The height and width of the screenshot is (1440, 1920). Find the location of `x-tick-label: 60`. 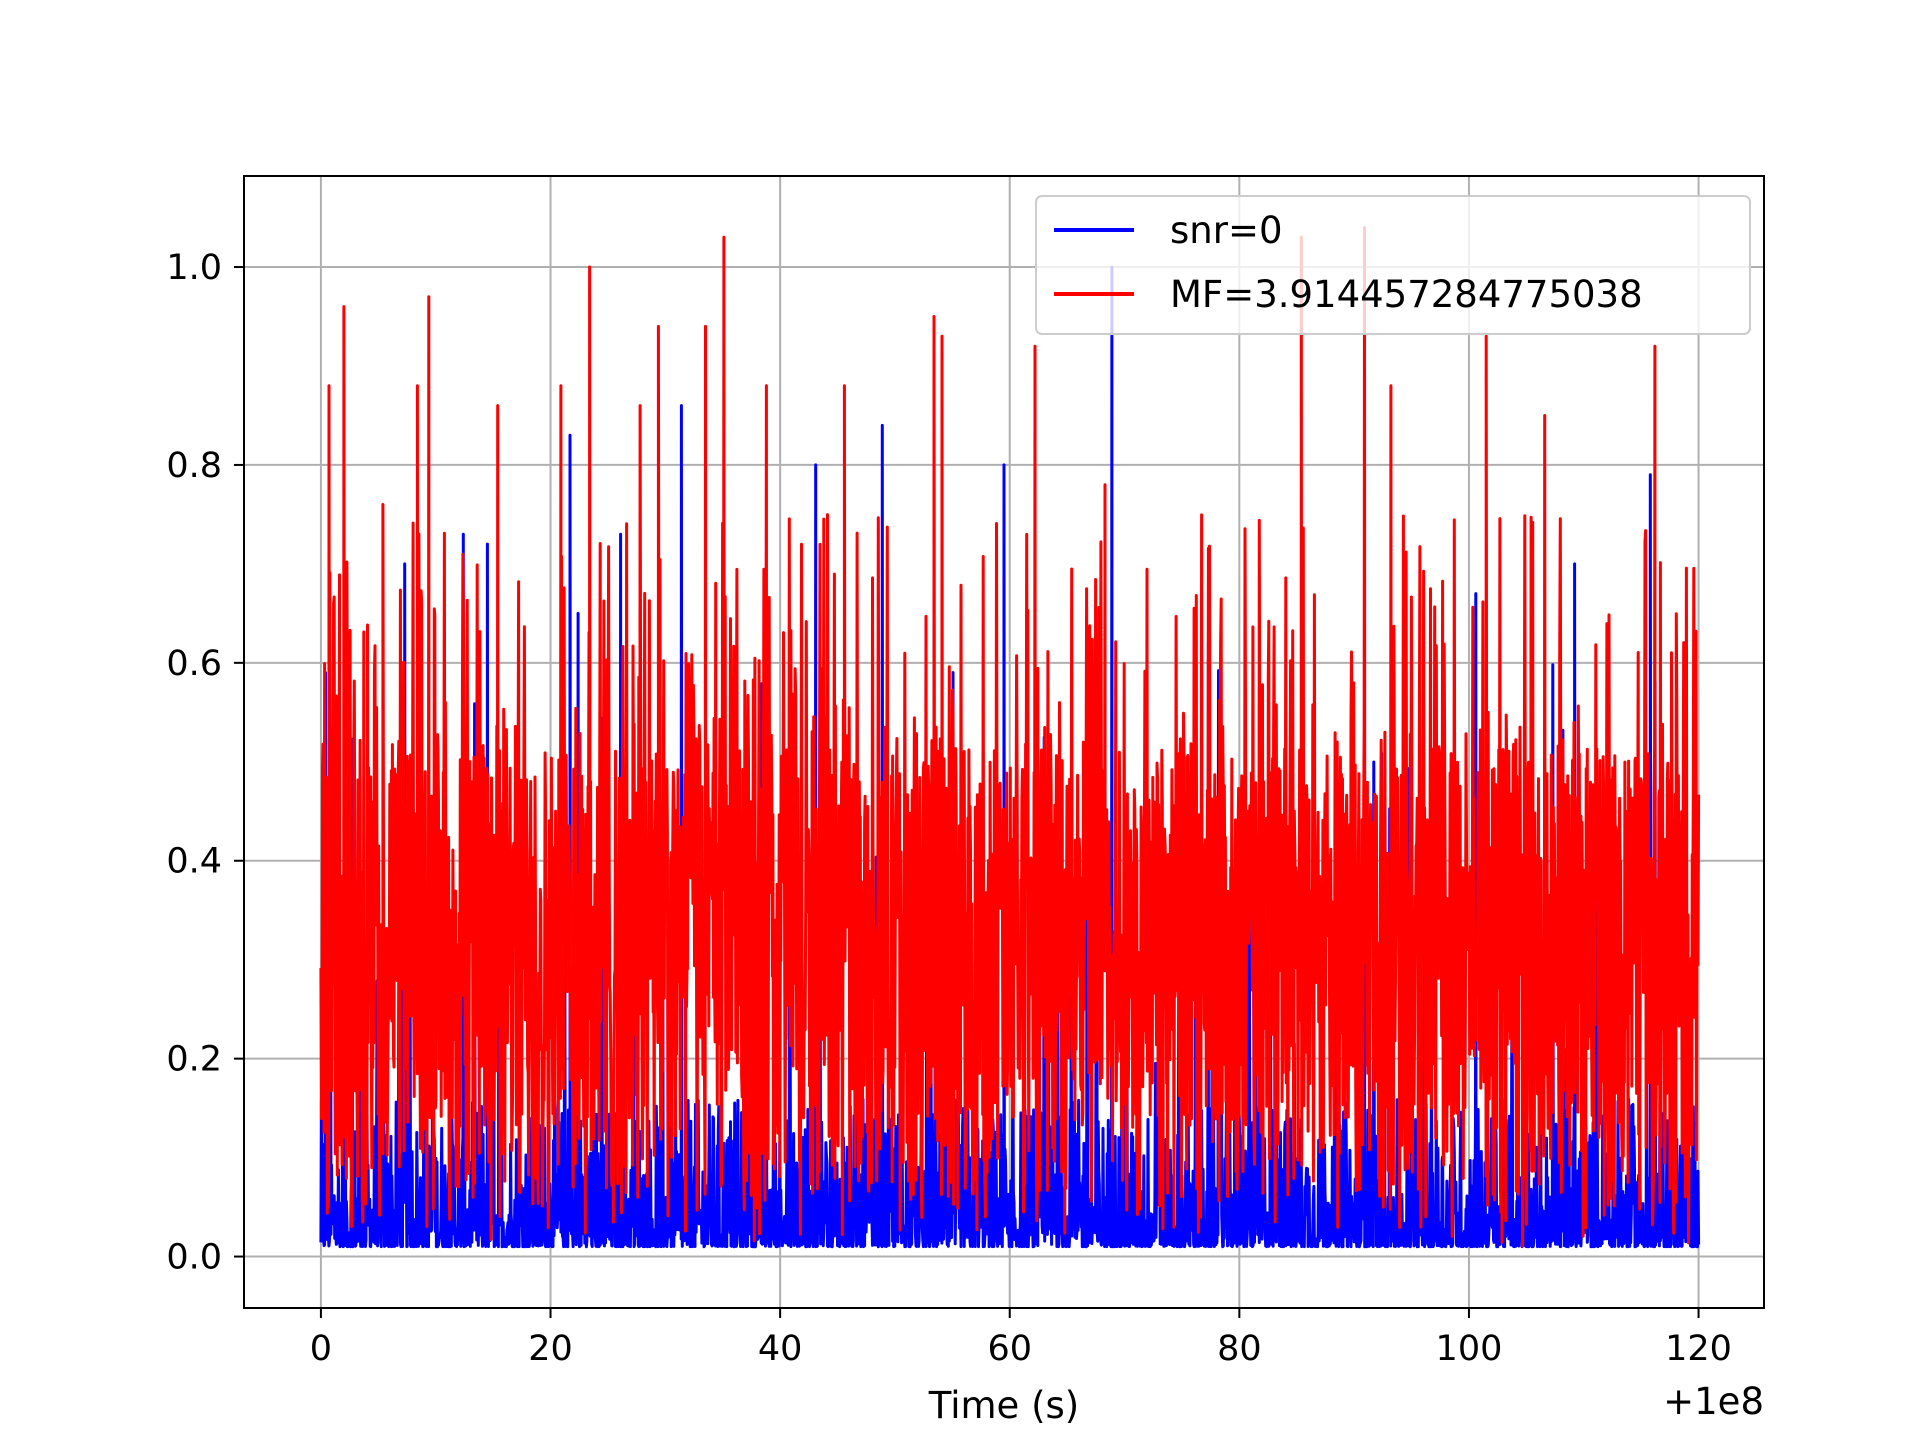

x-tick-label: 60 is located at coordinates (1009, 1349).